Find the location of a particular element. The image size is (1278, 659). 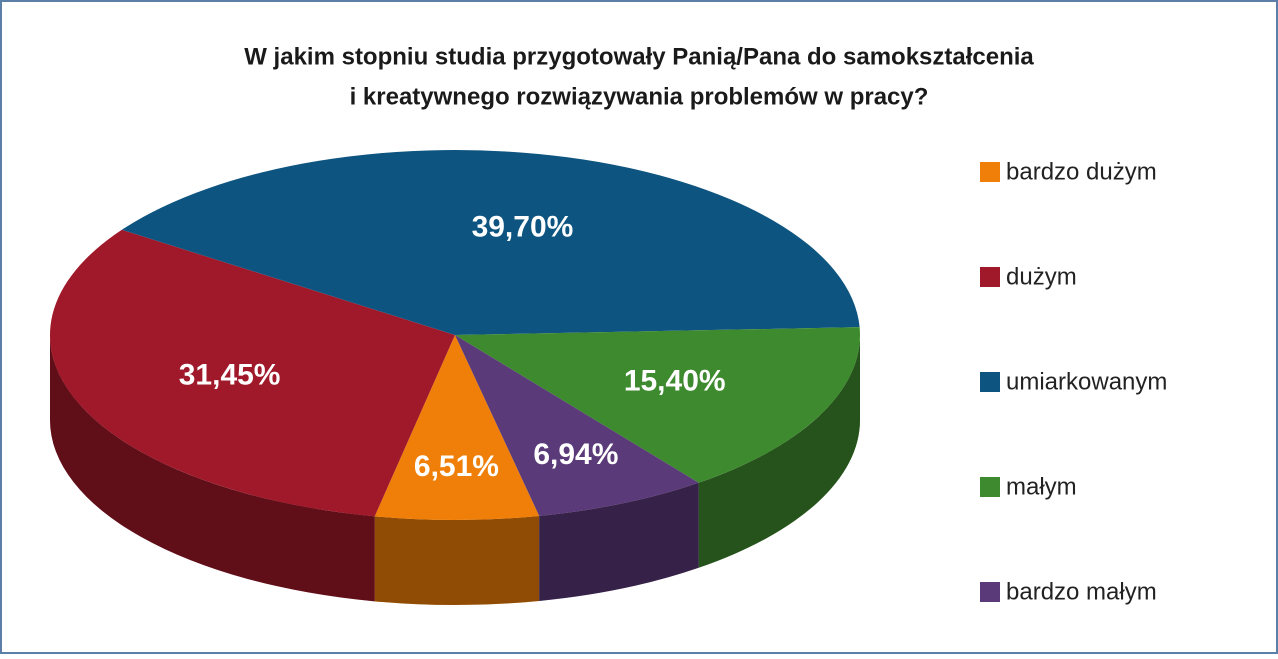

legend-label: bardzo dużym is located at coordinates (1081, 171).